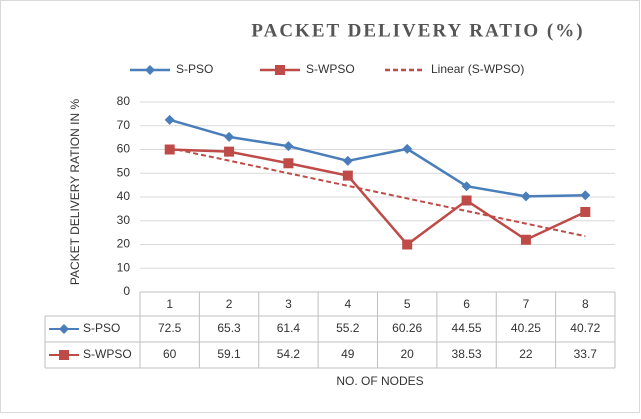 This screenshot has width=641, height=419. What do you see at coordinates (586, 354) in the screenshot?
I see `table-cell: 33.7` at bounding box center [586, 354].